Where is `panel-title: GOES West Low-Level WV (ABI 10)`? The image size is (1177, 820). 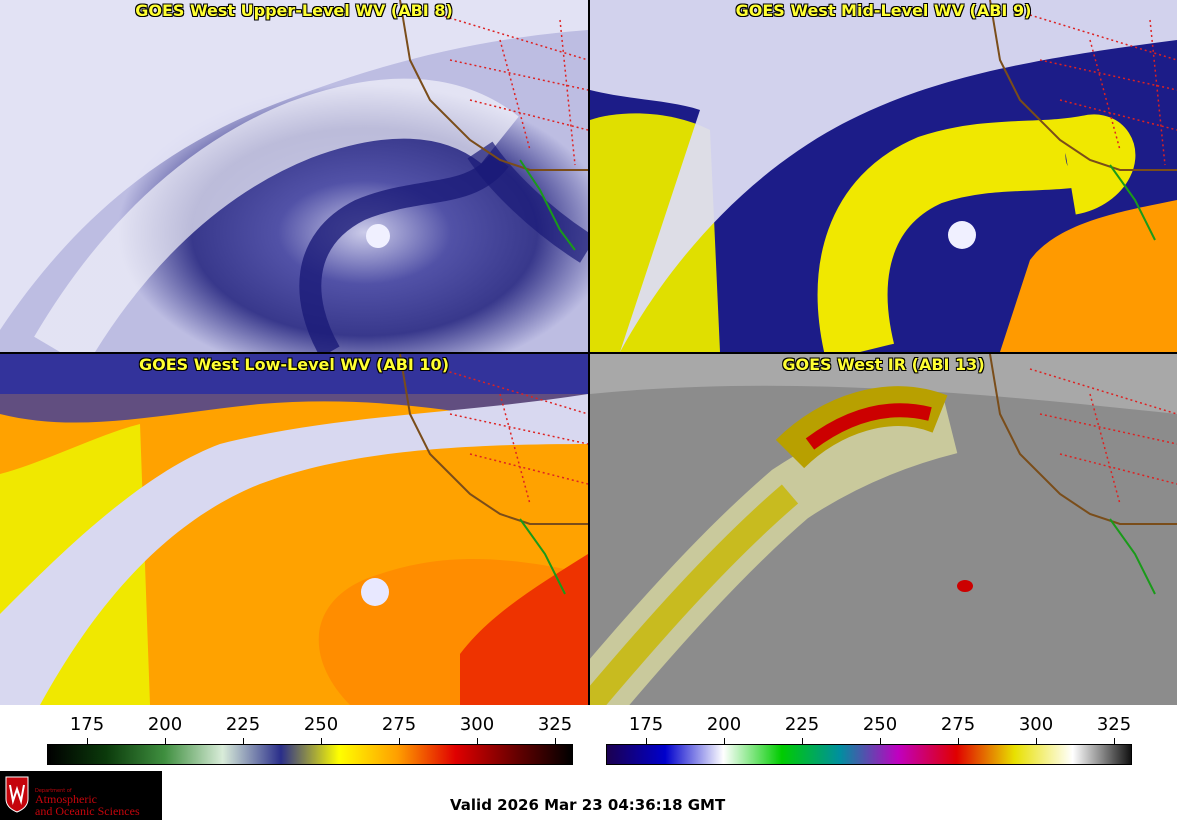 panel-title: GOES West Low-Level WV (ABI 10) is located at coordinates (293, 364).